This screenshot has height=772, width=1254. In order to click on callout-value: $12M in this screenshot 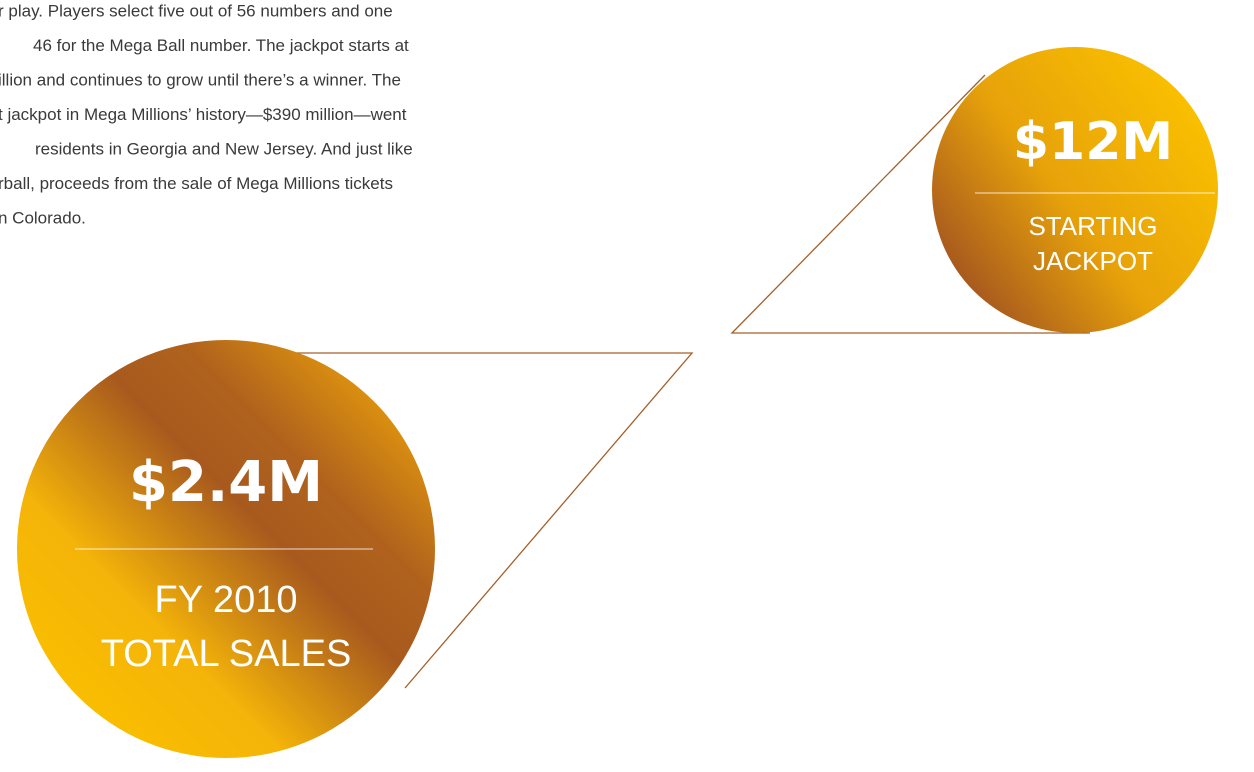, I will do `click(1093, 142)`.